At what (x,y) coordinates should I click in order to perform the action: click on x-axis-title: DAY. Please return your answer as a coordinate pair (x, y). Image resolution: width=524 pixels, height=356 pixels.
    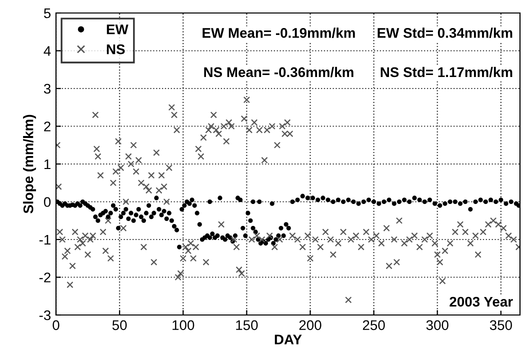
    Looking at the image, I should click on (288, 339).